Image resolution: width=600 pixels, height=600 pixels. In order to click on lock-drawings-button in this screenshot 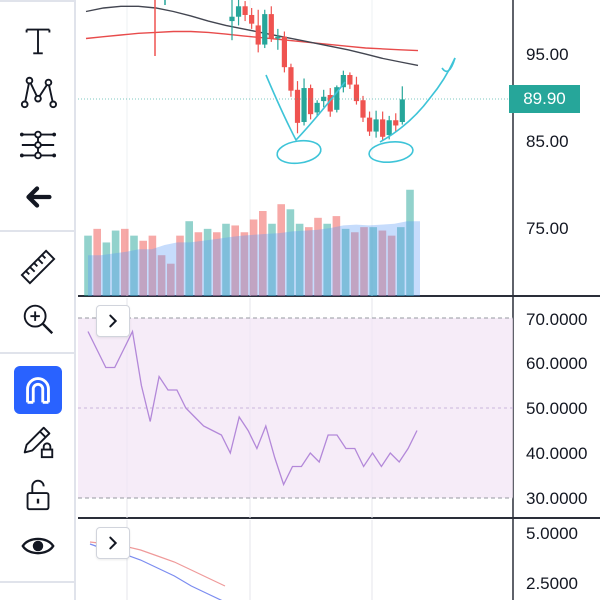, I will do `click(38, 441)`.